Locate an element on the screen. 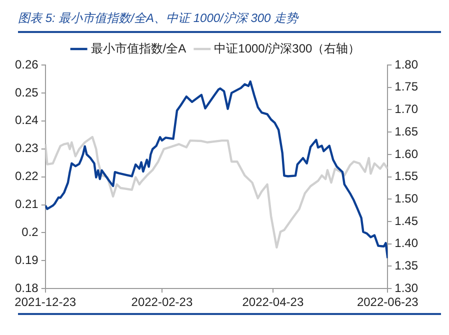  y2-tick-label: 1.45 is located at coordinates (406, 221).